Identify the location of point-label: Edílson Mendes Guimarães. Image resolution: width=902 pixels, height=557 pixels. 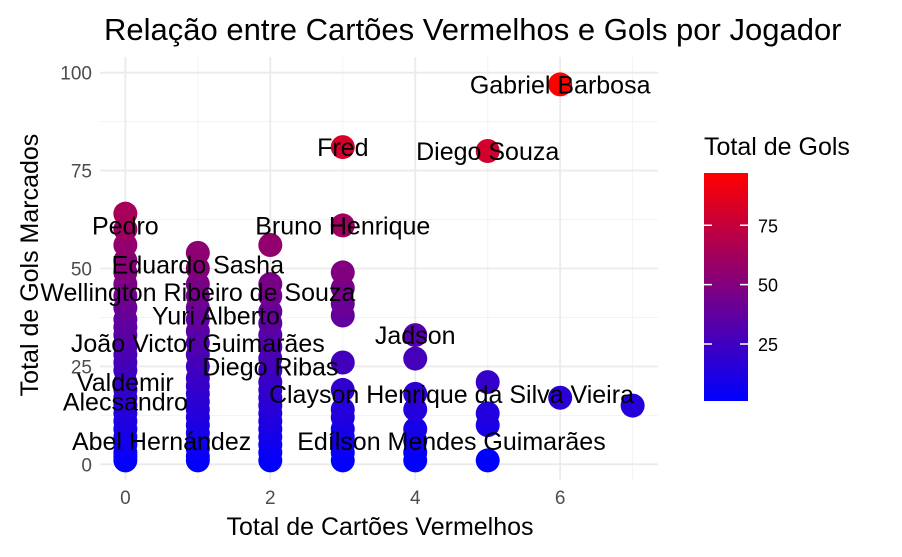
(451, 442).